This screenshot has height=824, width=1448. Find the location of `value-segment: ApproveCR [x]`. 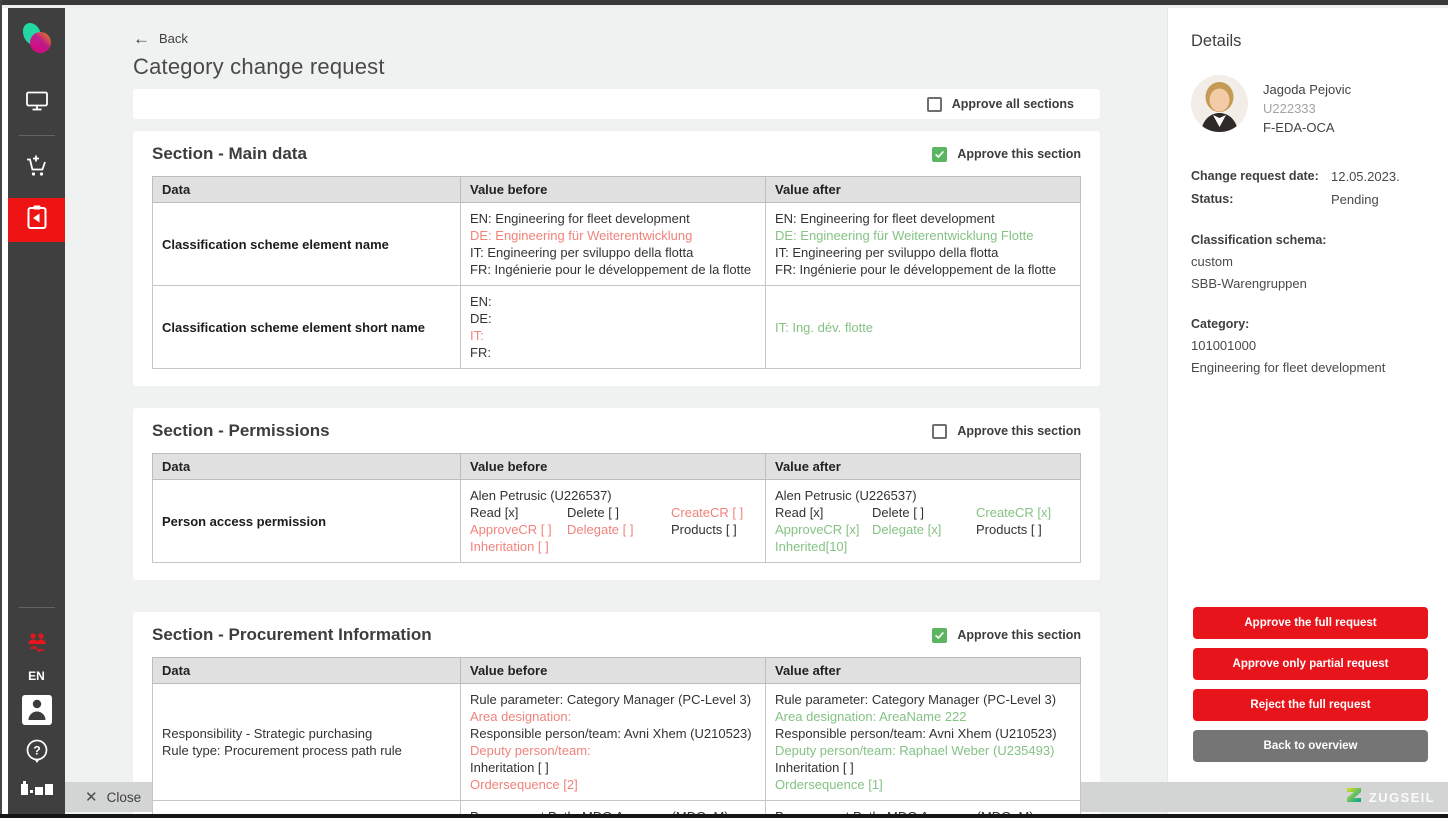

value-segment: ApproveCR [x] is located at coordinates (817, 529).